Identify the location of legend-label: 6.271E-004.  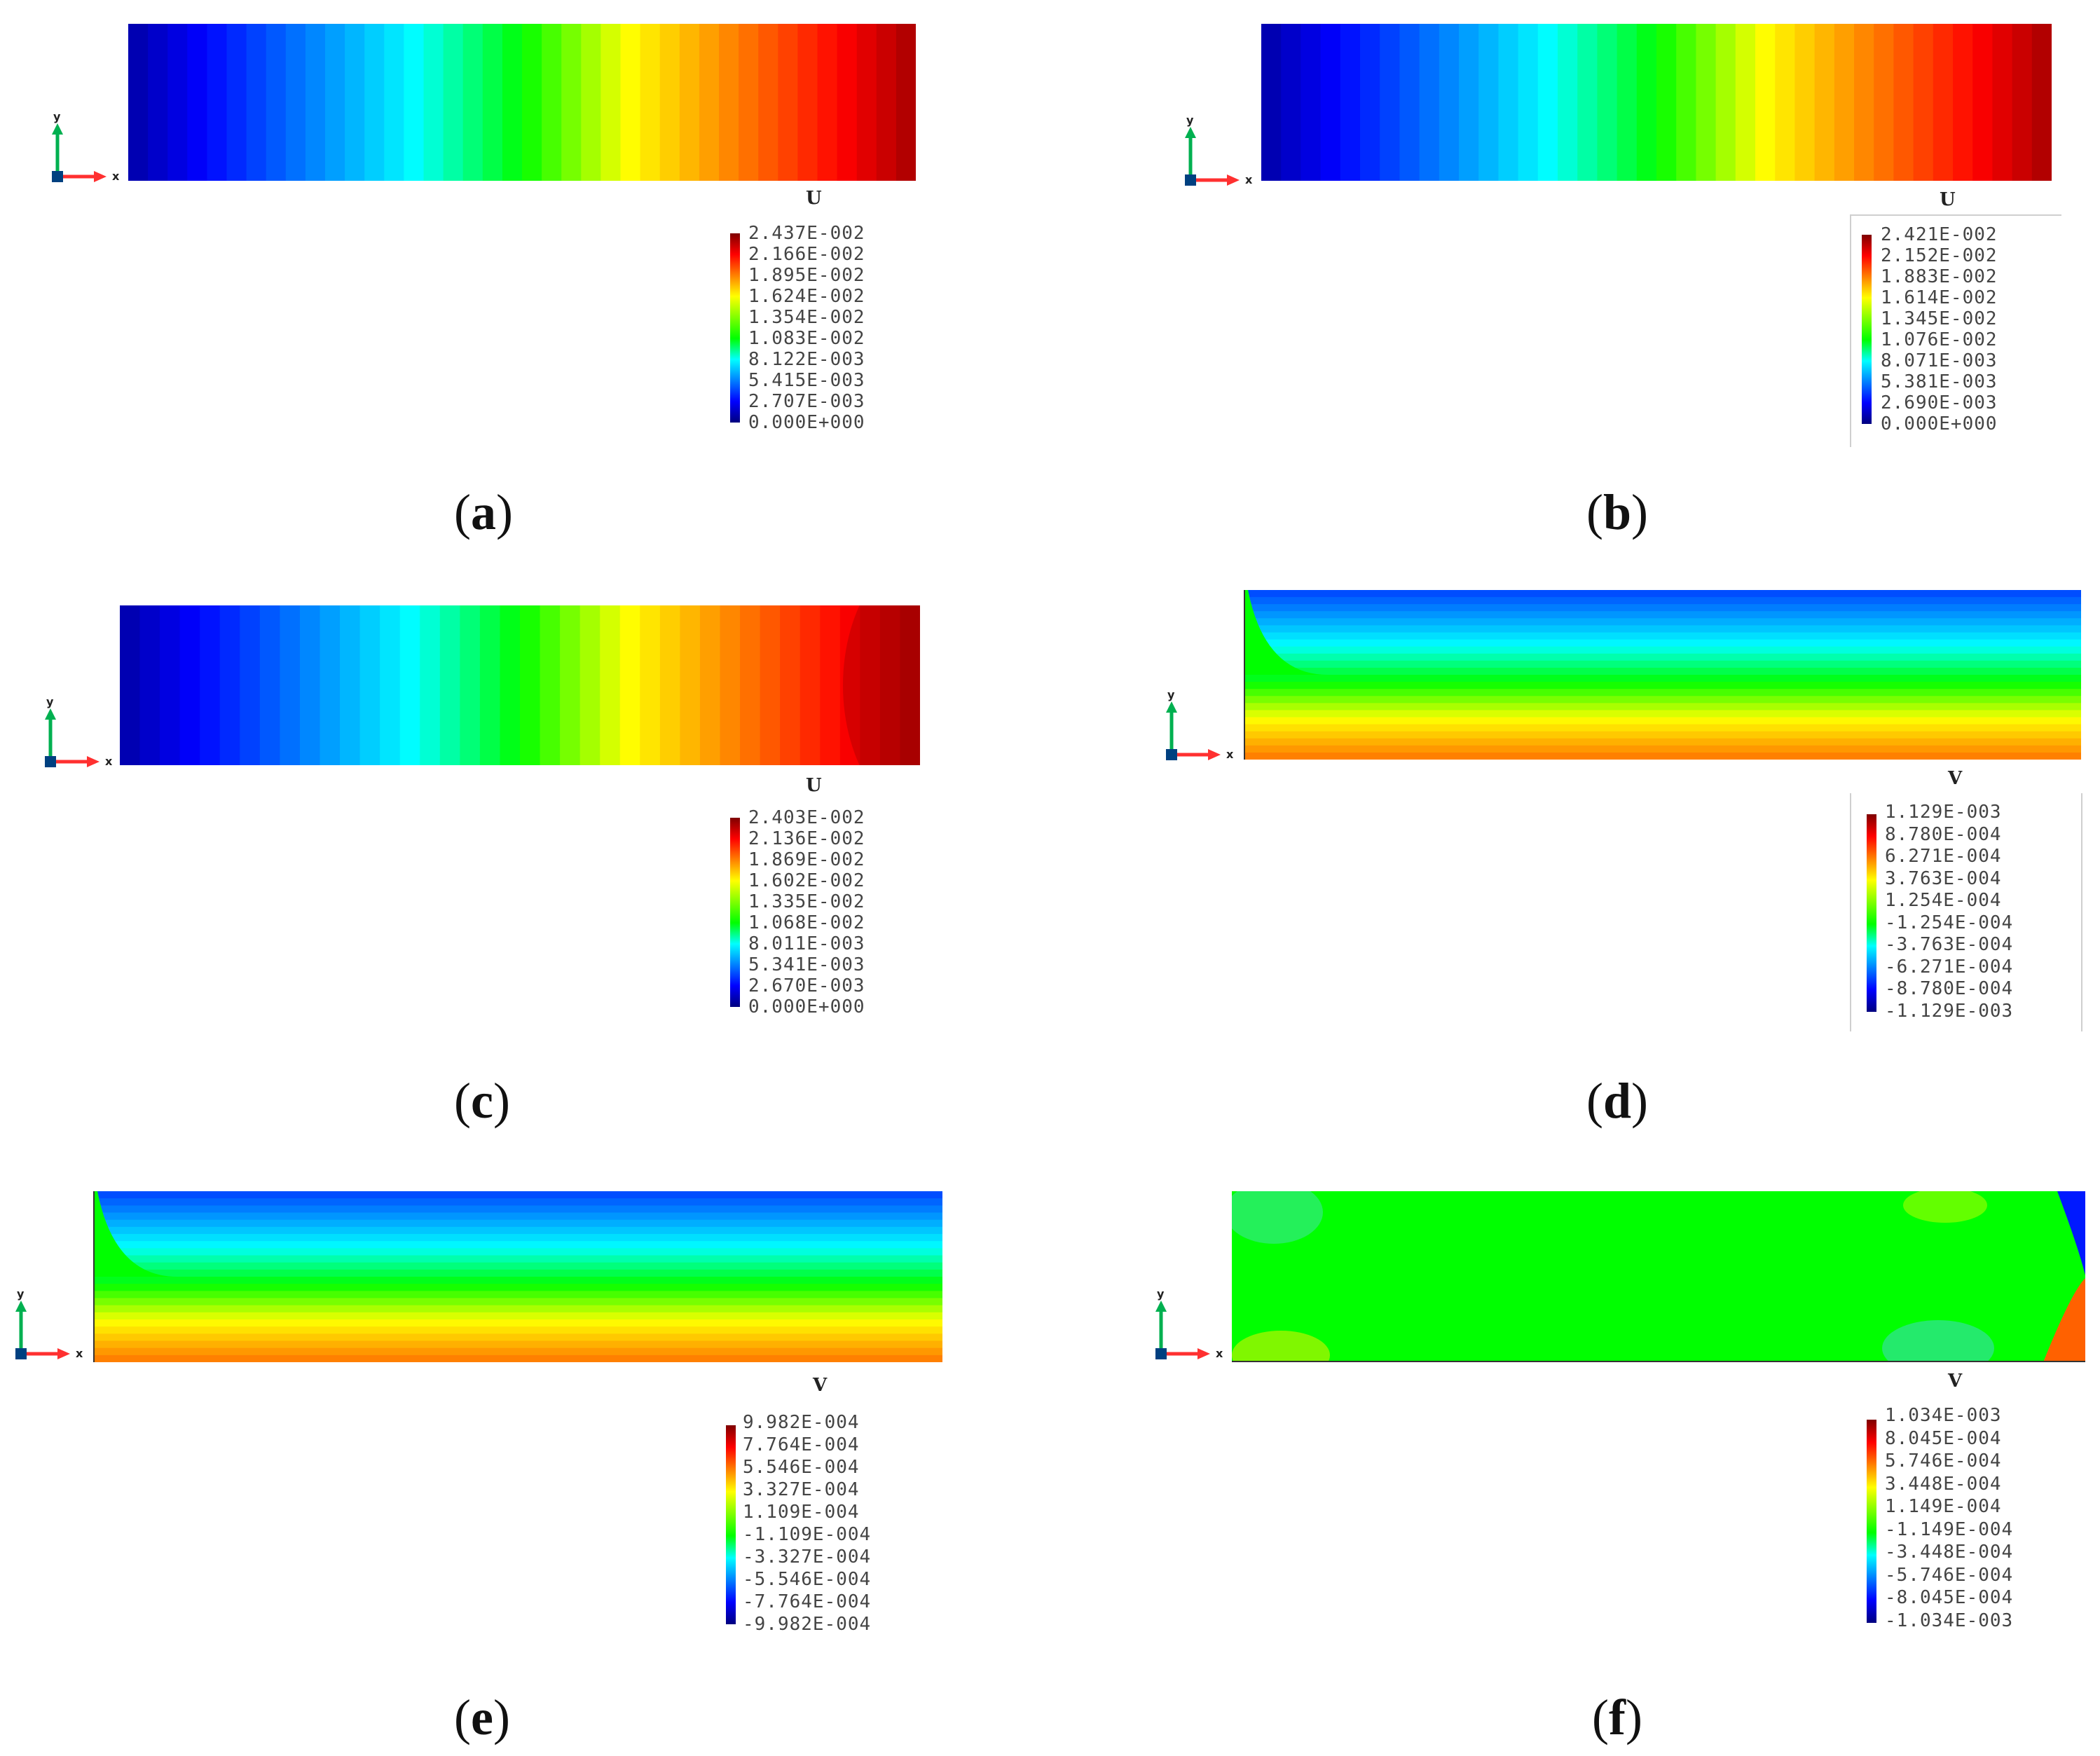
(1943, 856).